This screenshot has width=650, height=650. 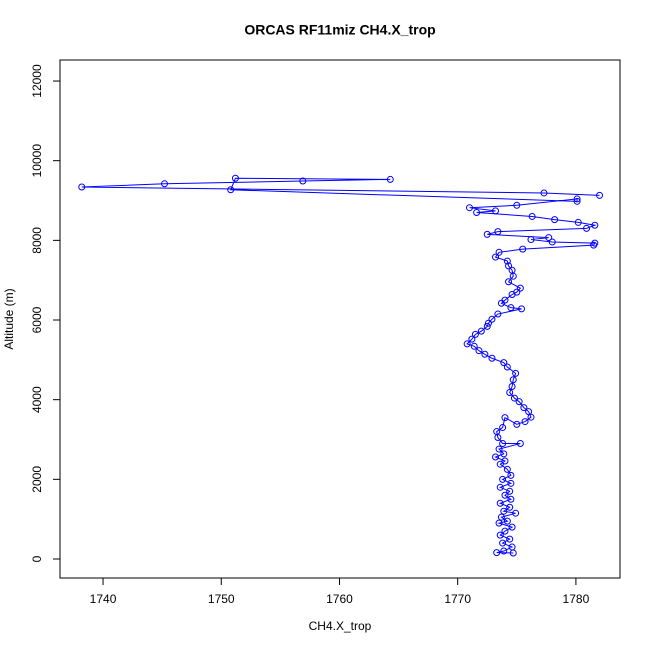 I want to click on x-tick-label: 1770, so click(x=457, y=599).